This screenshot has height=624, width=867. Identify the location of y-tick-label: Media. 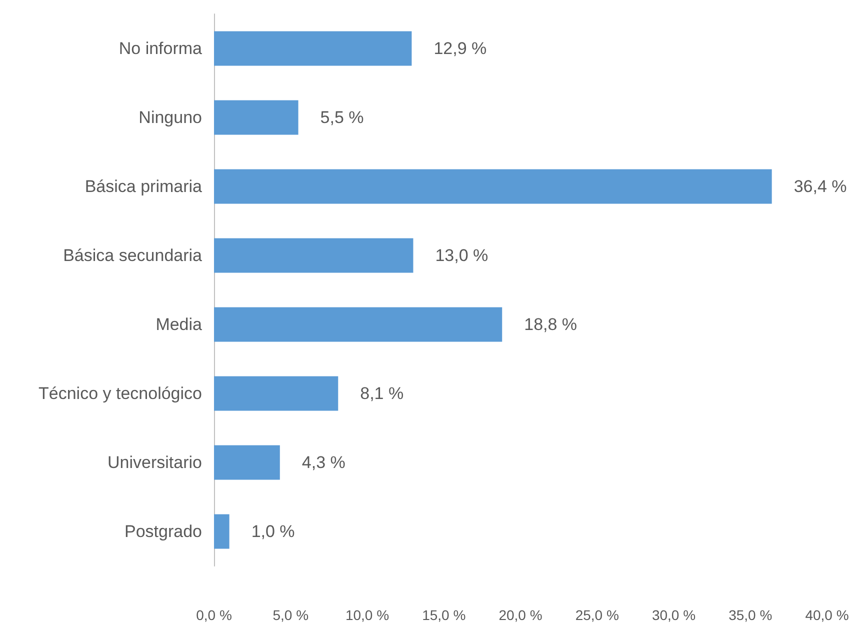
(179, 324).